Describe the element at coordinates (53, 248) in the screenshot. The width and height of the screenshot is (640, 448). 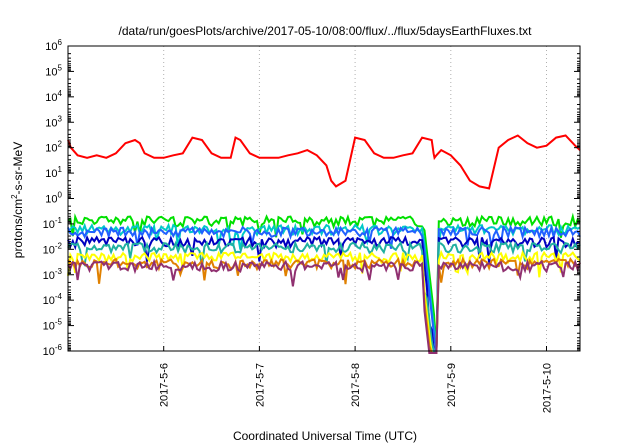
I see `y-tick-label: 10⁻²` at that location.